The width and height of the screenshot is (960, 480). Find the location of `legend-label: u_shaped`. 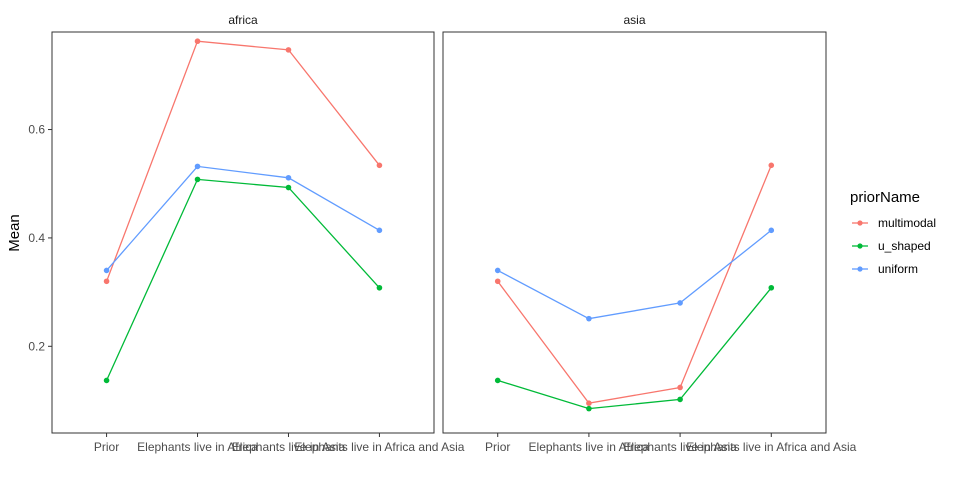

legend-label: u_shaped is located at coordinates (904, 246).